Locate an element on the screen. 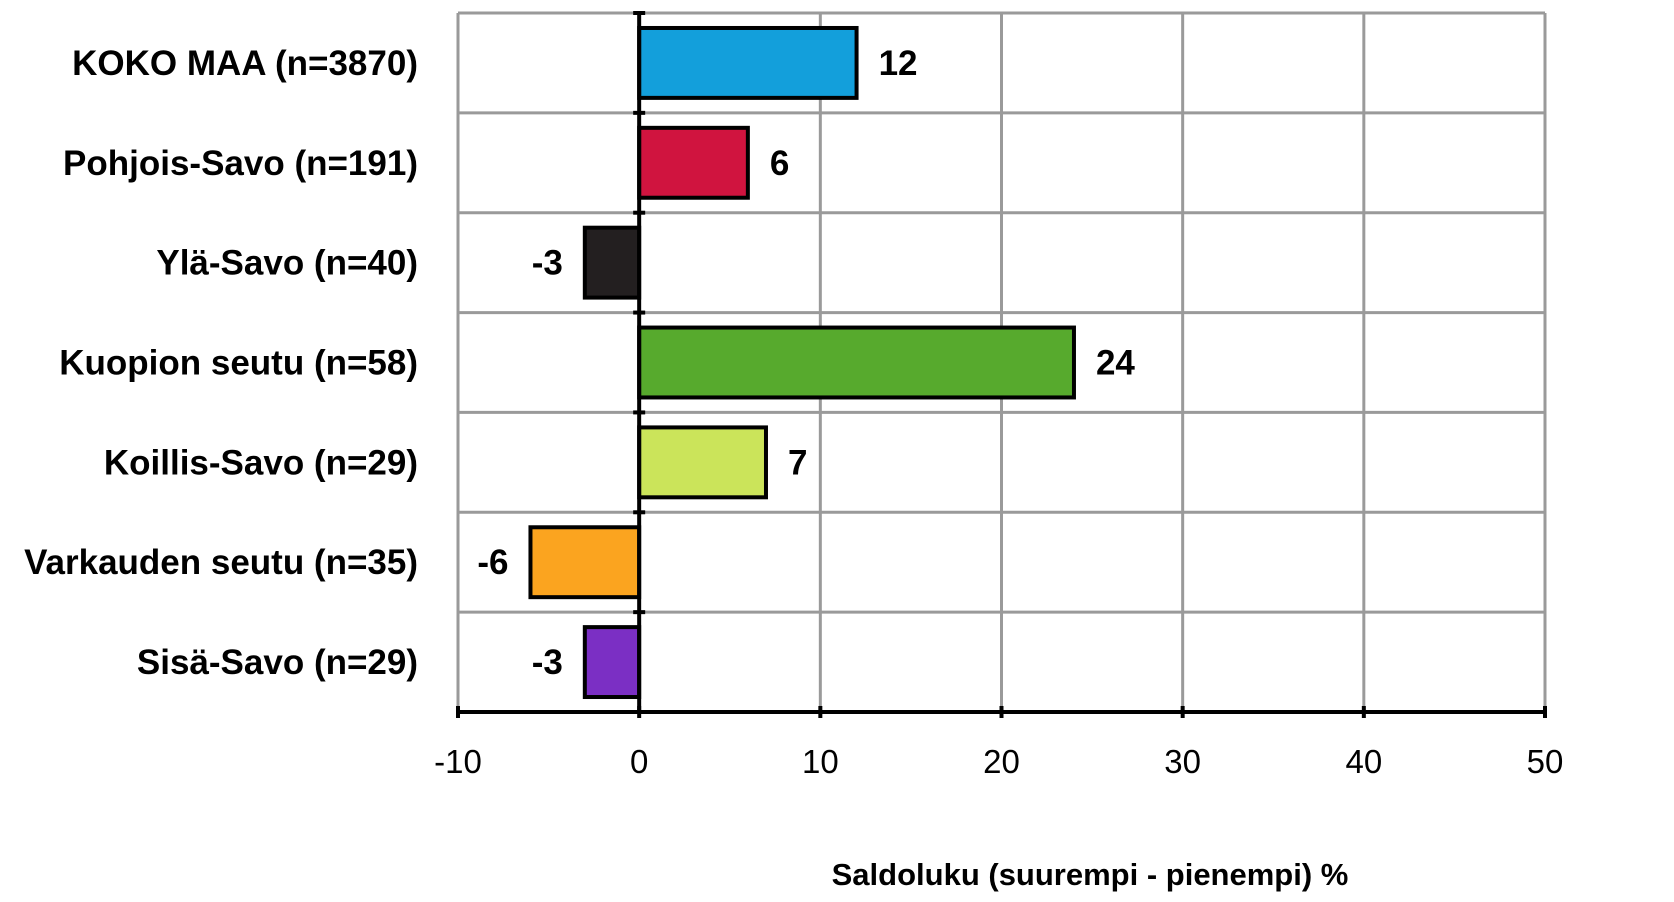  x-tick-label-2: 10 is located at coordinates (820, 761).